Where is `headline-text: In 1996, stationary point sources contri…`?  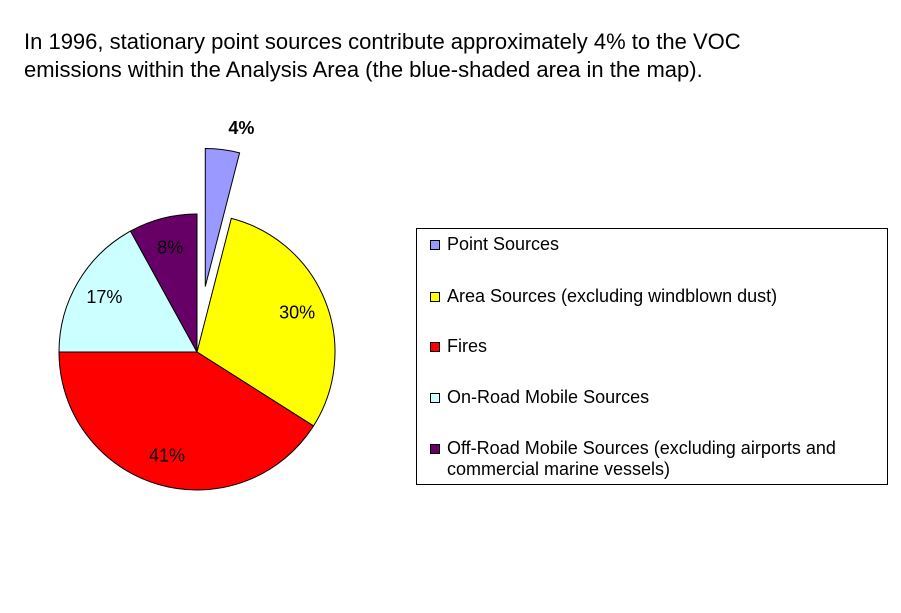
headline-text: In 1996, stationary point sources contri… is located at coordinates (454, 56).